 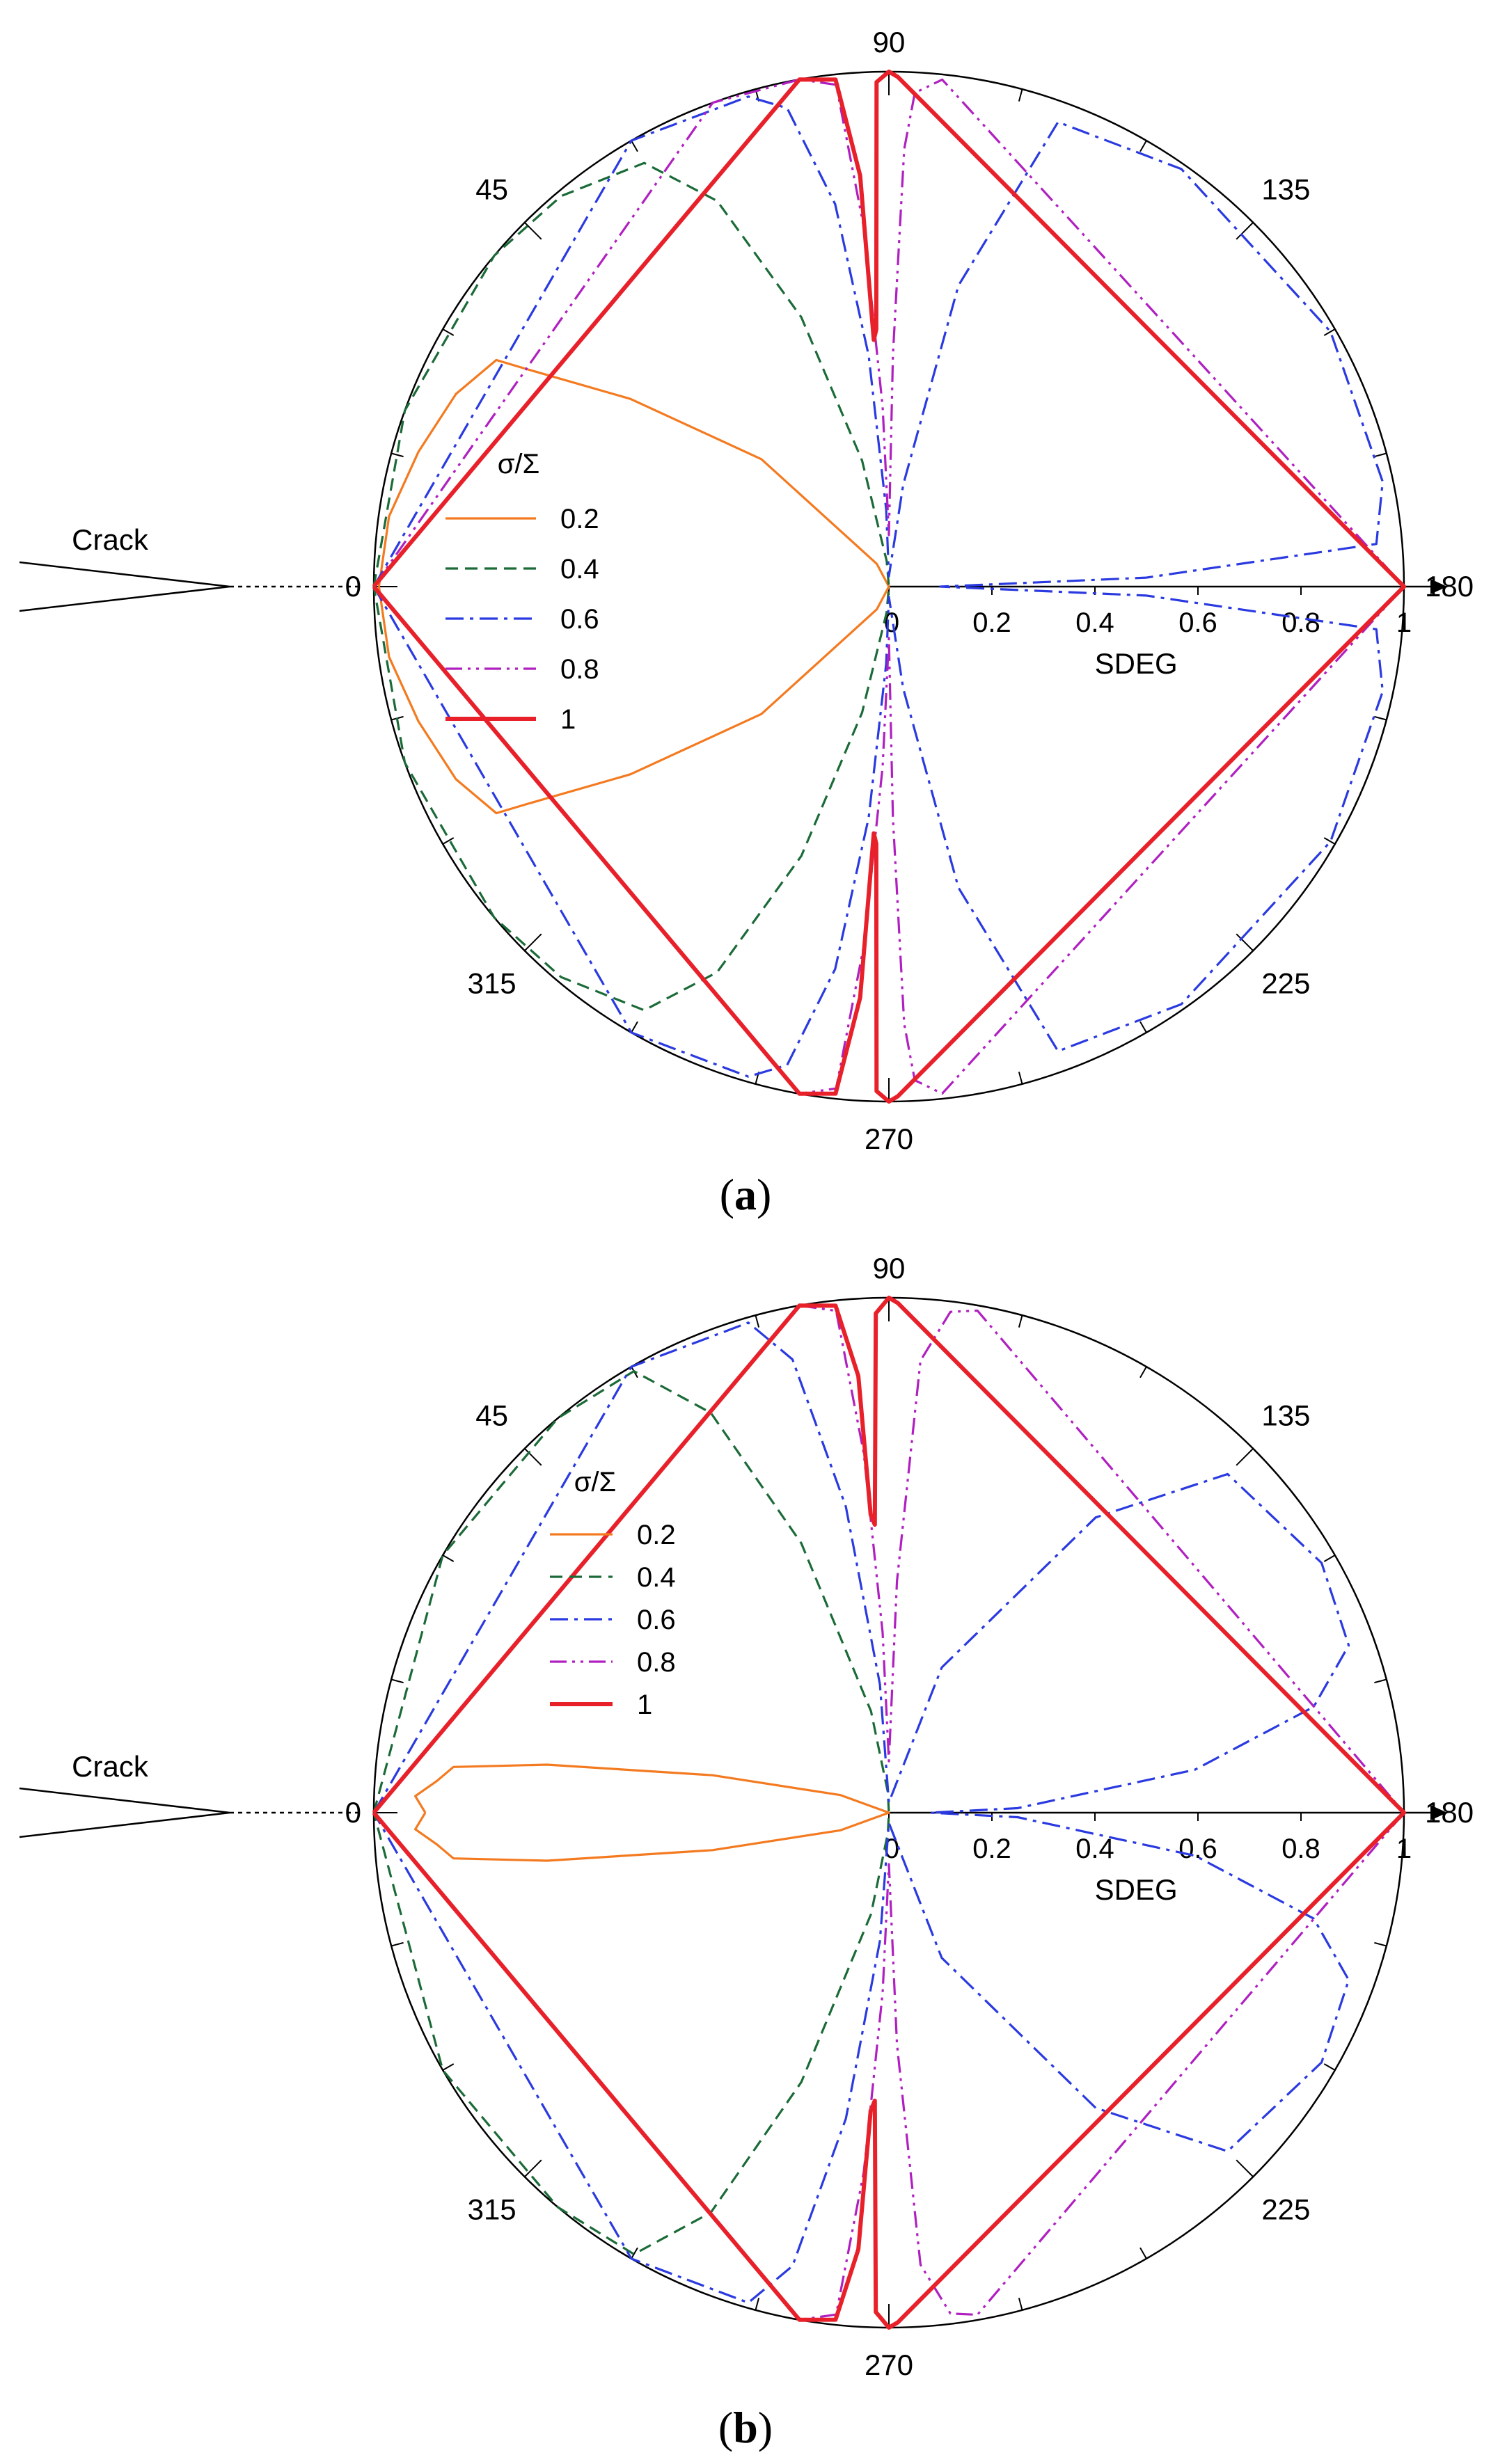 I want to click on angle-minor-tick-30-a, so click(x=448, y=332).